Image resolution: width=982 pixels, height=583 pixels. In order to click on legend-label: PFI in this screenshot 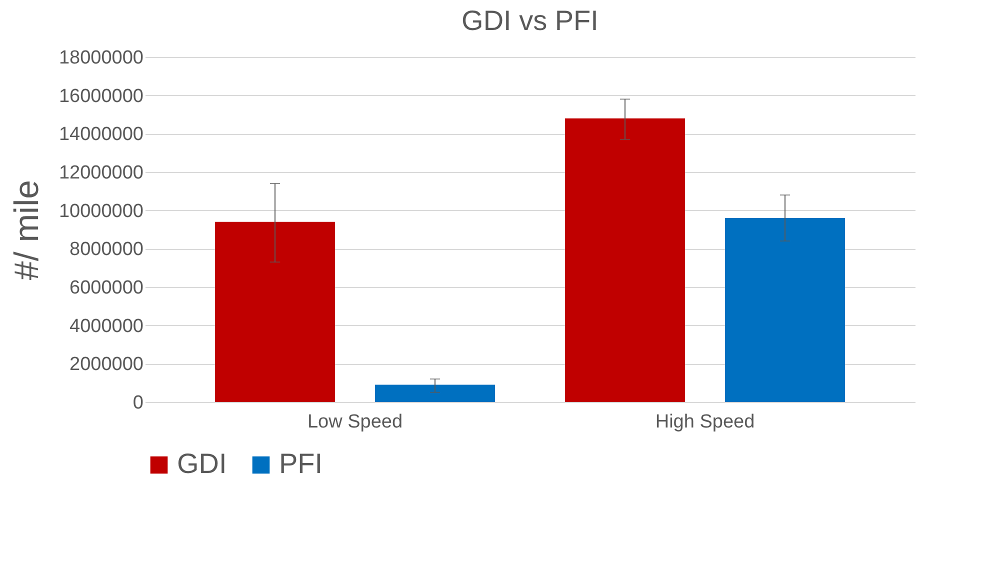, I will do `click(301, 463)`.